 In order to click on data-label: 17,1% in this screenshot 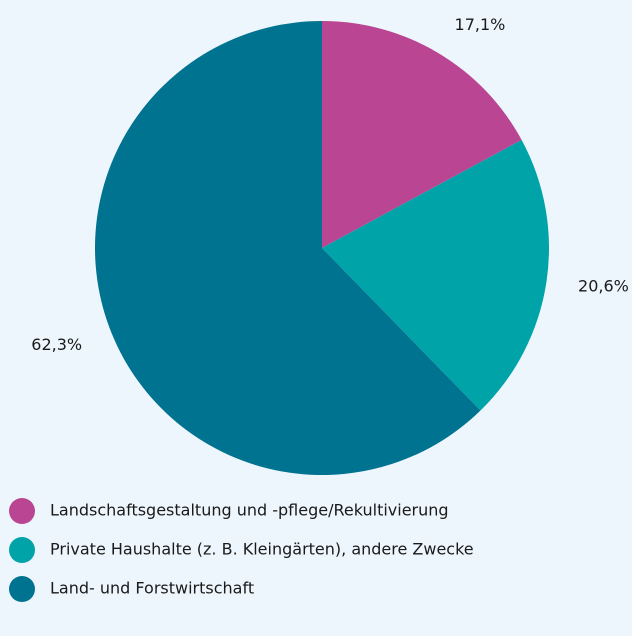, I will do `click(480, 24)`.